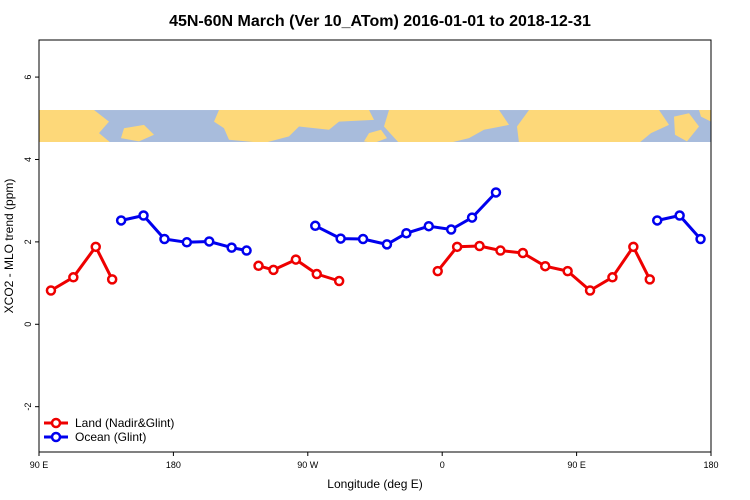 This screenshot has width=750, height=500. I want to click on legend-land-marker, so click(56, 423).